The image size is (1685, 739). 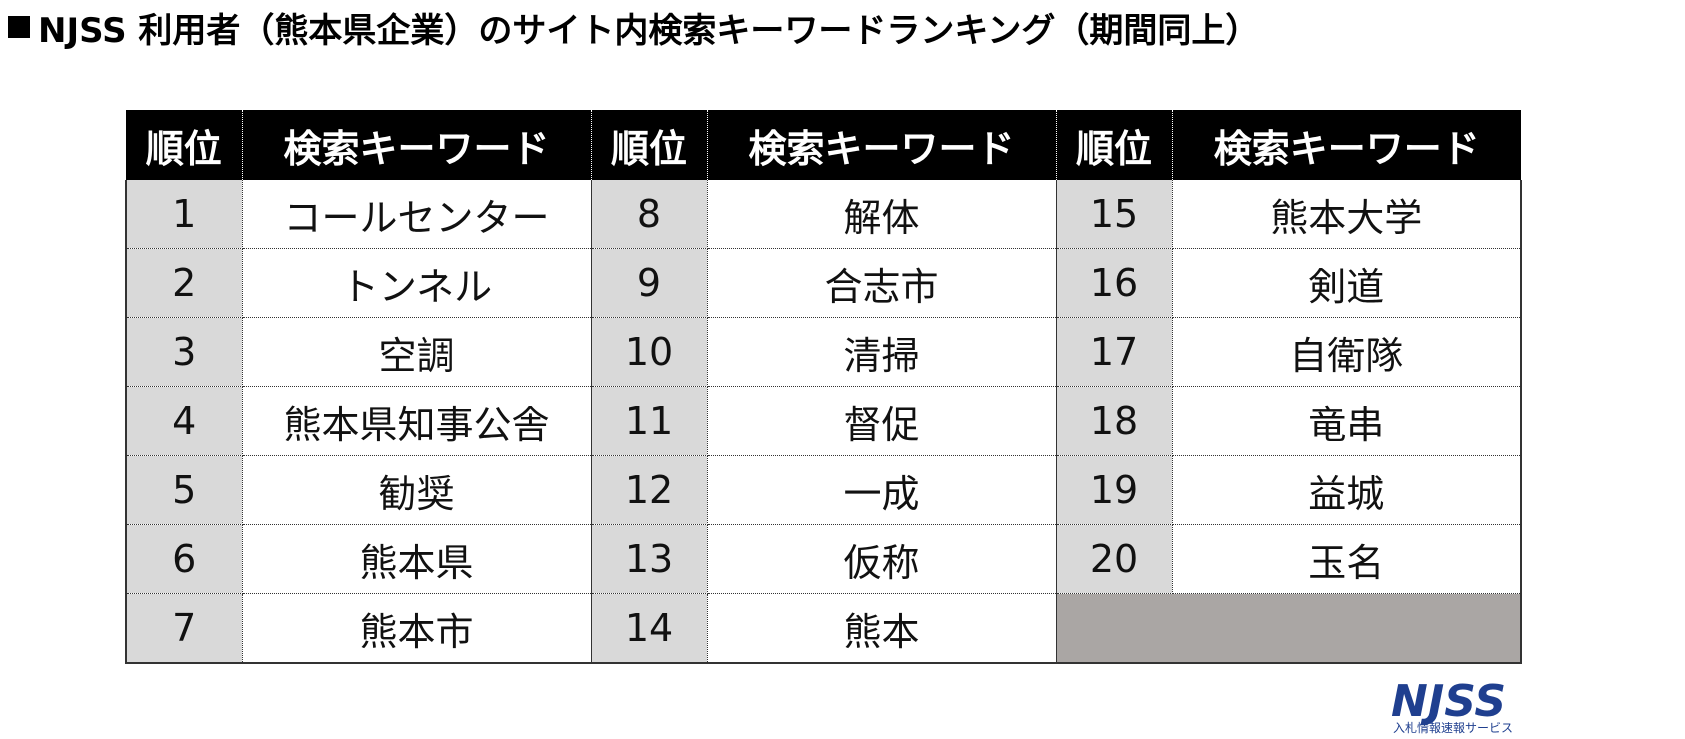 I want to click on table-row: 6 熊本県 13 仮称 20 玉名, so click(x=823, y=559).